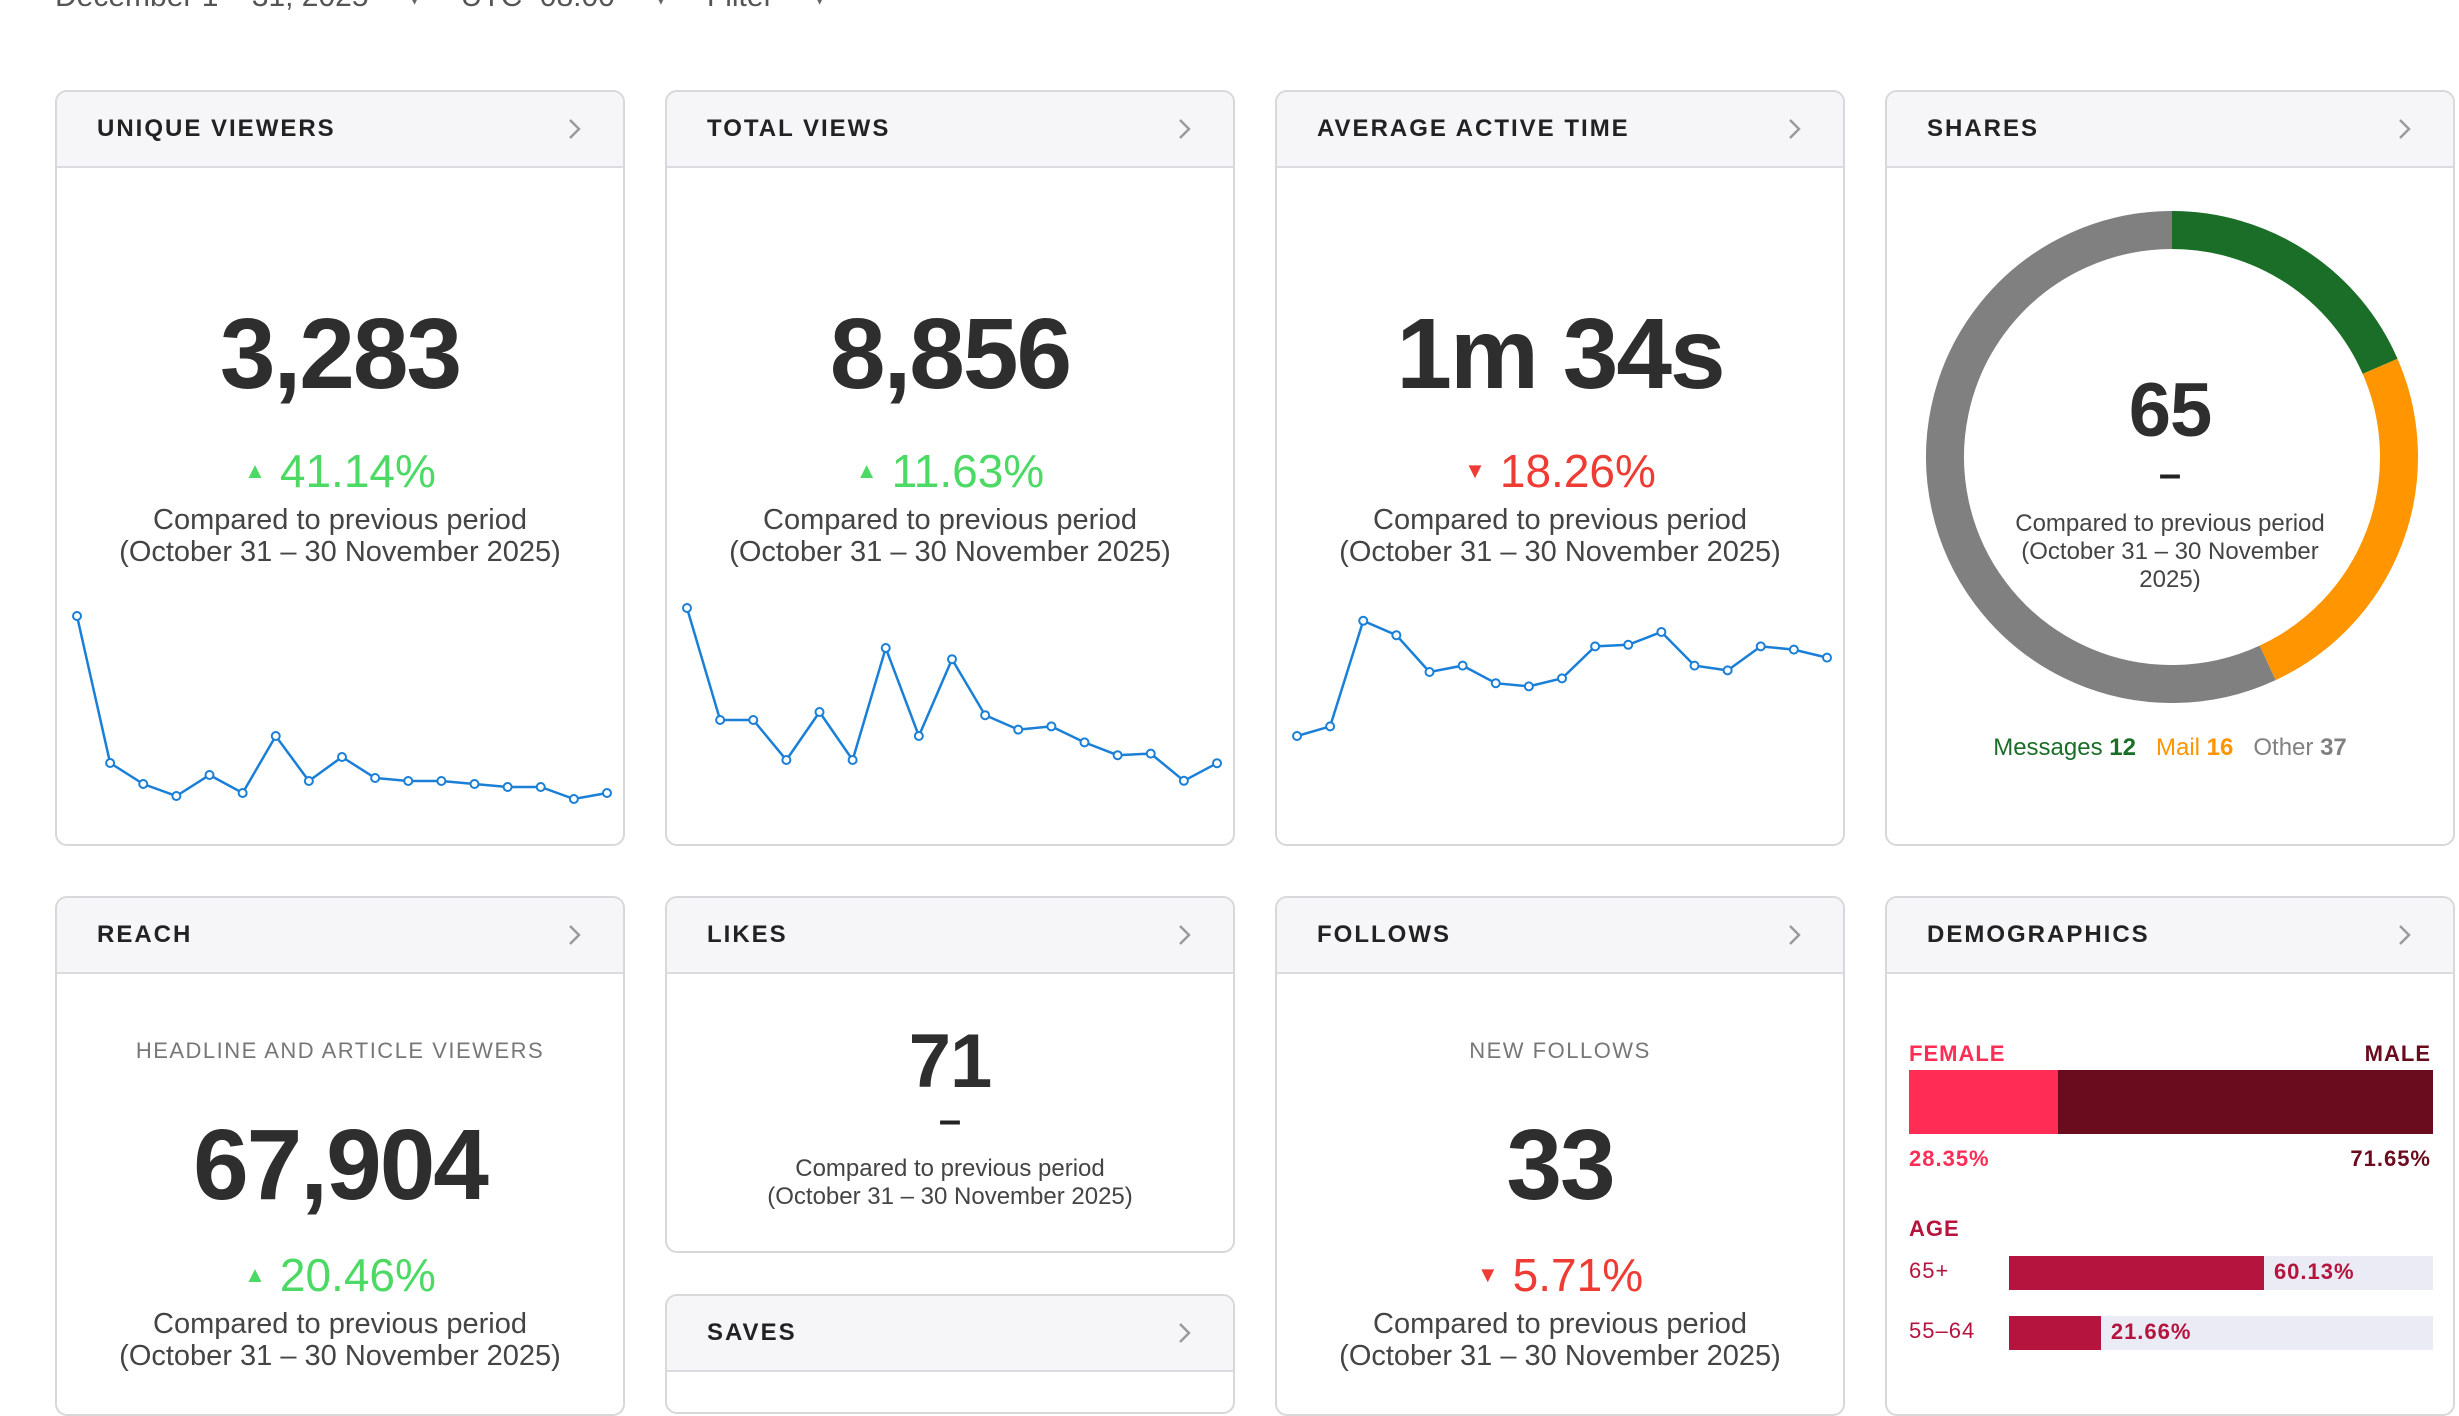 Image resolution: width=2459 pixels, height=1416 pixels. What do you see at coordinates (340, 936) in the screenshot?
I see `reach-header: REACH` at bounding box center [340, 936].